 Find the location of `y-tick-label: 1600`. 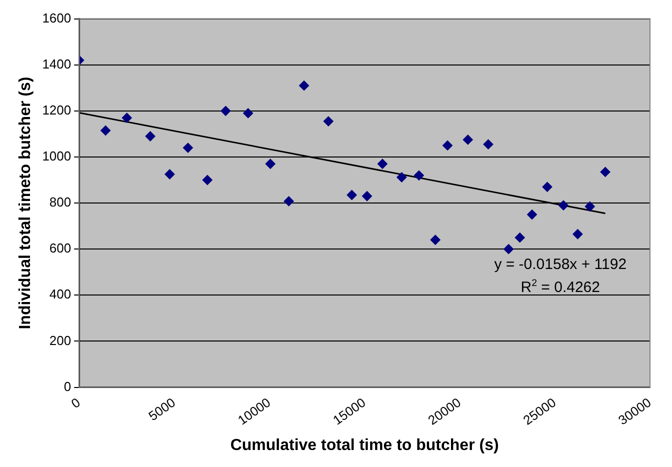

y-tick-label: 1600 is located at coordinates (57, 18).